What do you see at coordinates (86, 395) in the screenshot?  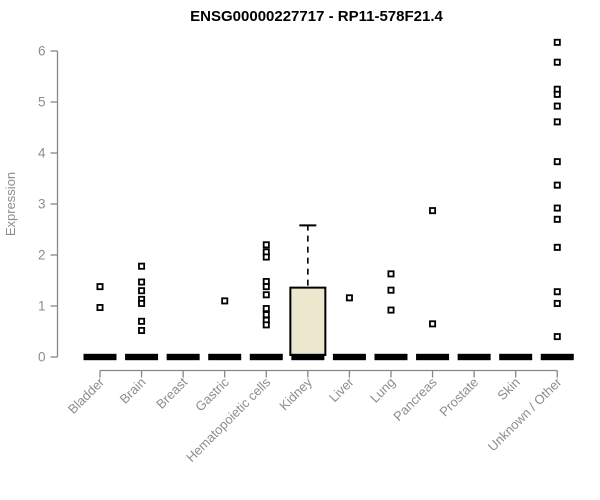 I see `category-label: Bladder` at bounding box center [86, 395].